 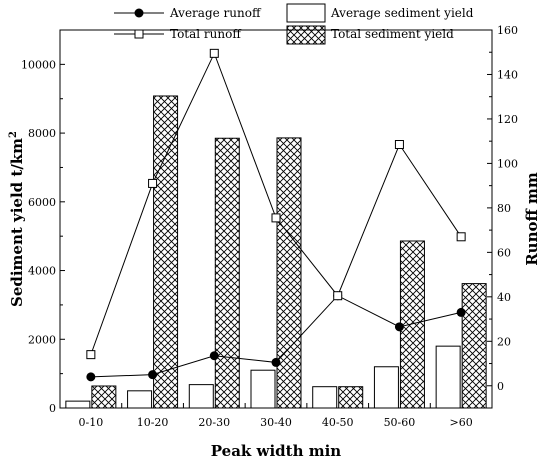 What do you see at coordinates (206, 34) in the screenshot?
I see `legend-label-total-runoff: Total runoff` at bounding box center [206, 34].